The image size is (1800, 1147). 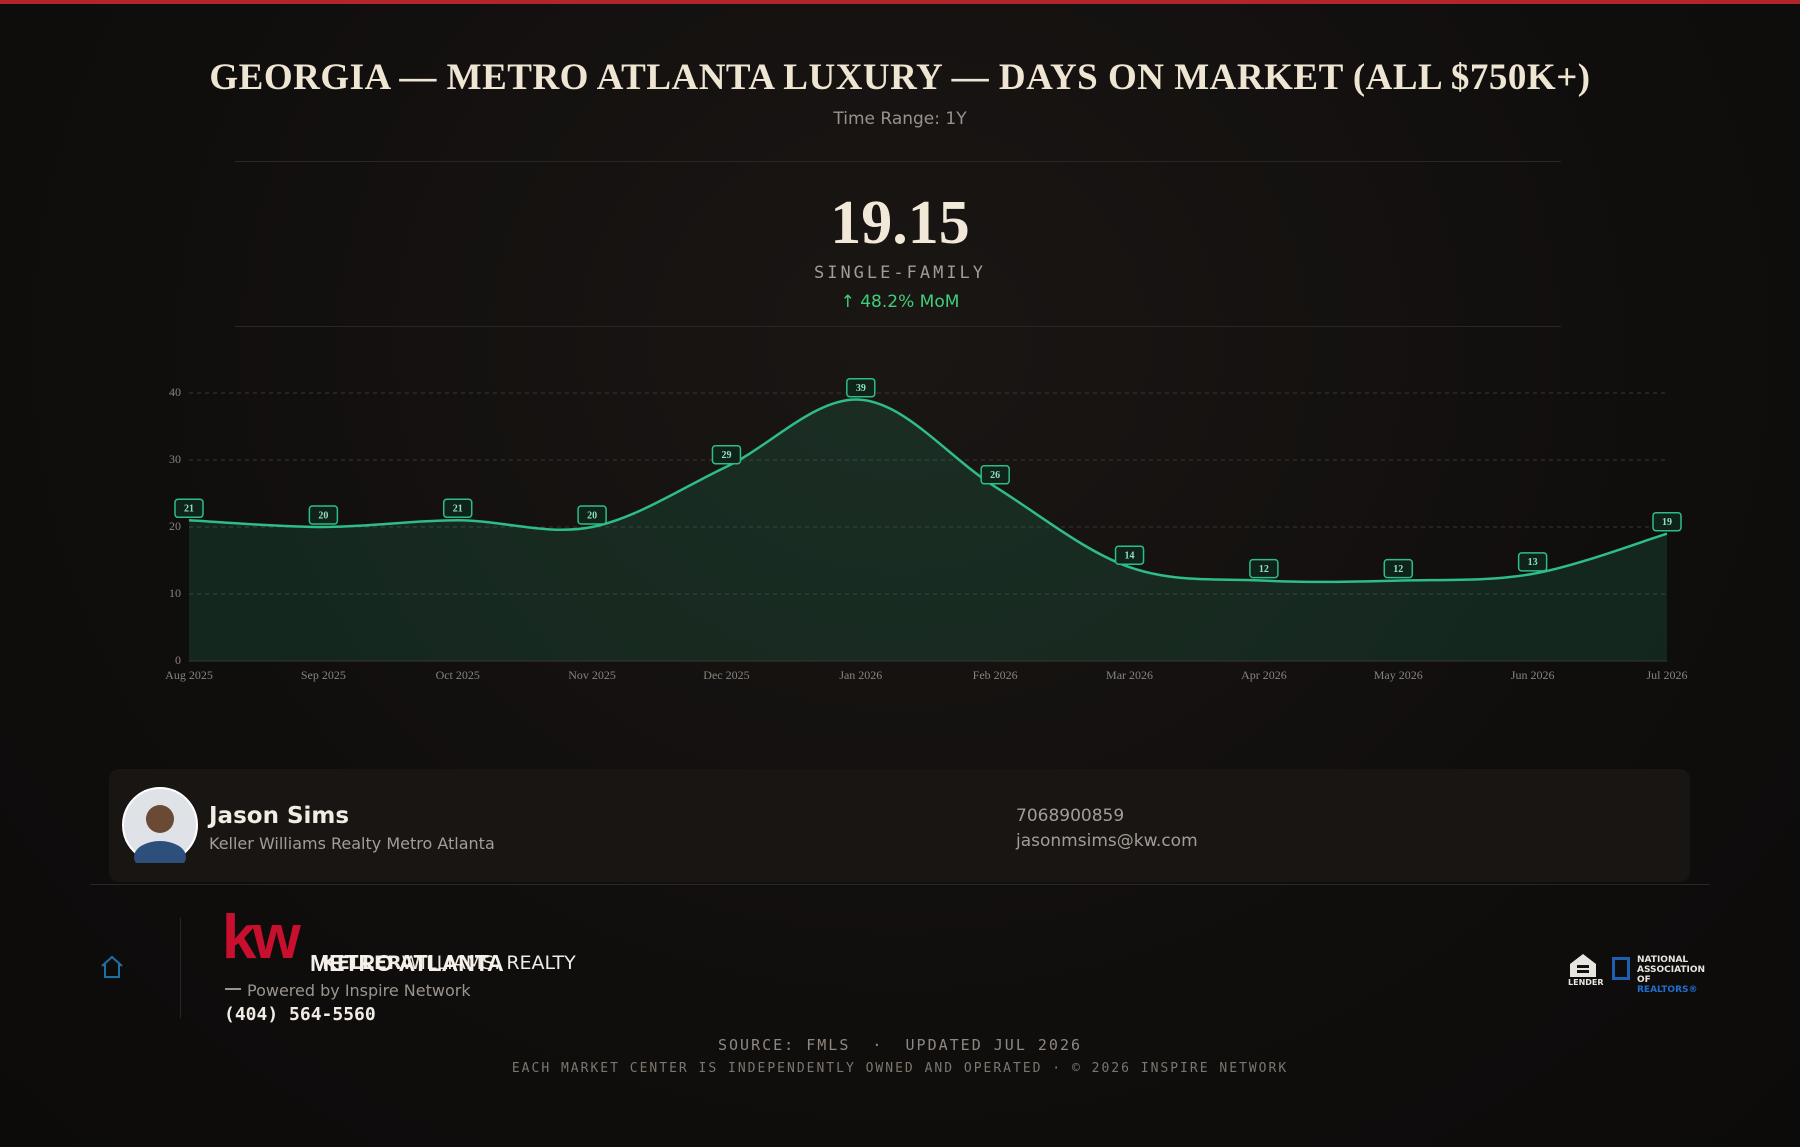 I want to click on value-label: 14, so click(x=1130, y=555).